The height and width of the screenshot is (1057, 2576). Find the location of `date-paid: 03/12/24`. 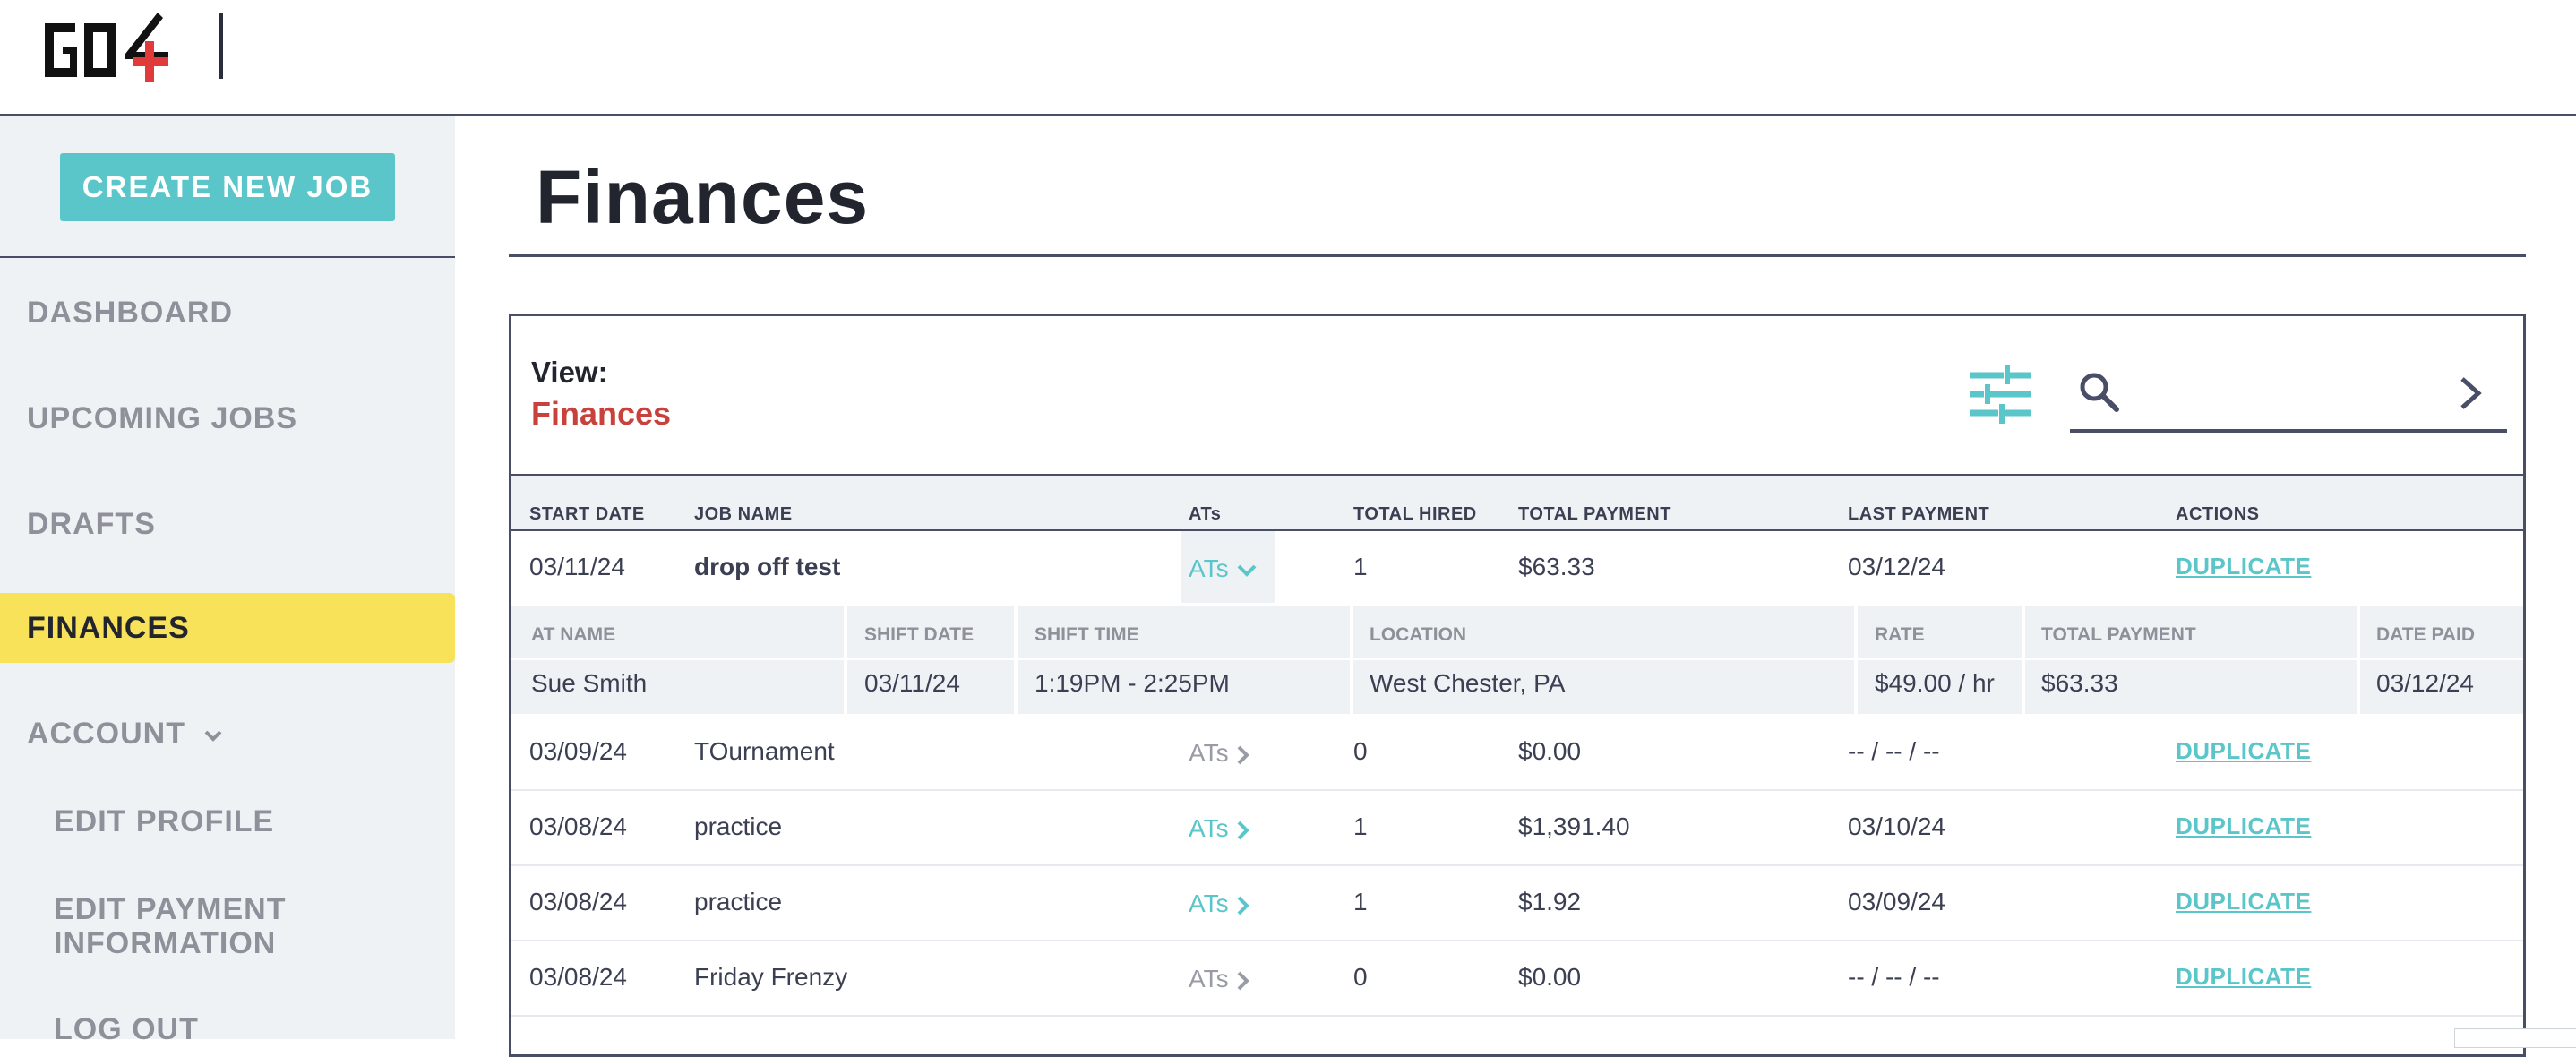

date-paid: 03/12/24 is located at coordinates (2425, 683).